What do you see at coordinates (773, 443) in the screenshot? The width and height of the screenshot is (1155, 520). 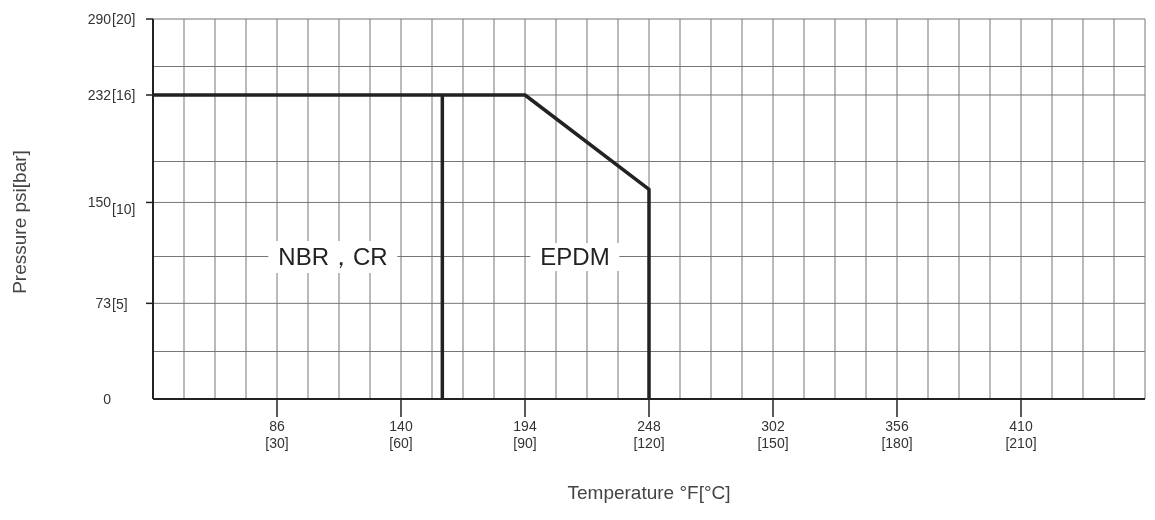 I see `x2-tick-label: [150]` at bounding box center [773, 443].